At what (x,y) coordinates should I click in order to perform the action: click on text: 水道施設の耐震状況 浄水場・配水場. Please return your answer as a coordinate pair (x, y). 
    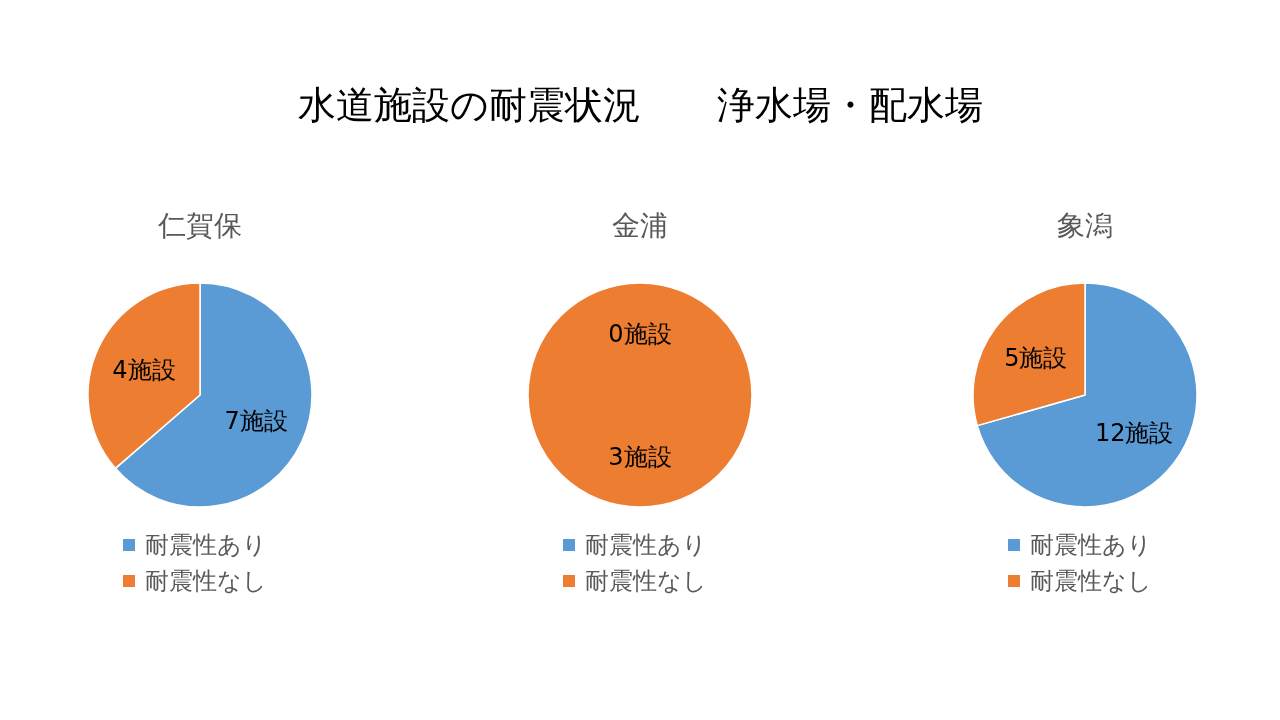
    Looking at the image, I should click on (640, 105).